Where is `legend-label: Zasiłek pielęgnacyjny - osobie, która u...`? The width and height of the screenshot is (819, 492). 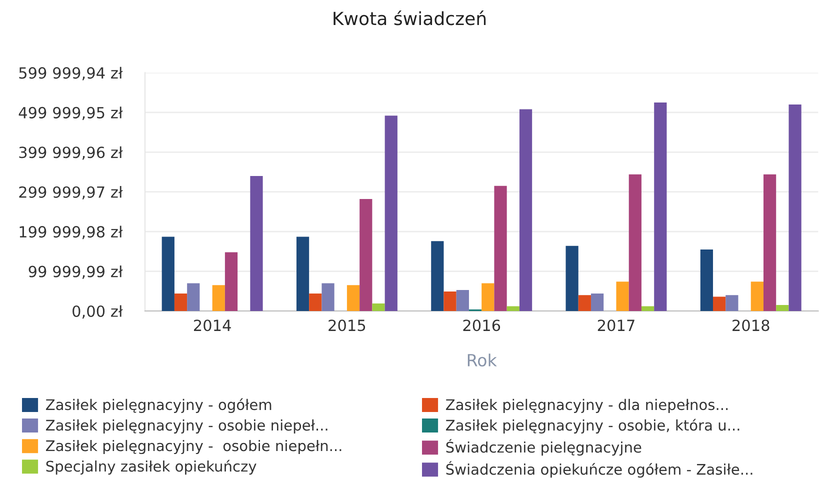
legend-label: Zasiłek pielęgnacyjny - osobie, która u... is located at coordinates (593, 426).